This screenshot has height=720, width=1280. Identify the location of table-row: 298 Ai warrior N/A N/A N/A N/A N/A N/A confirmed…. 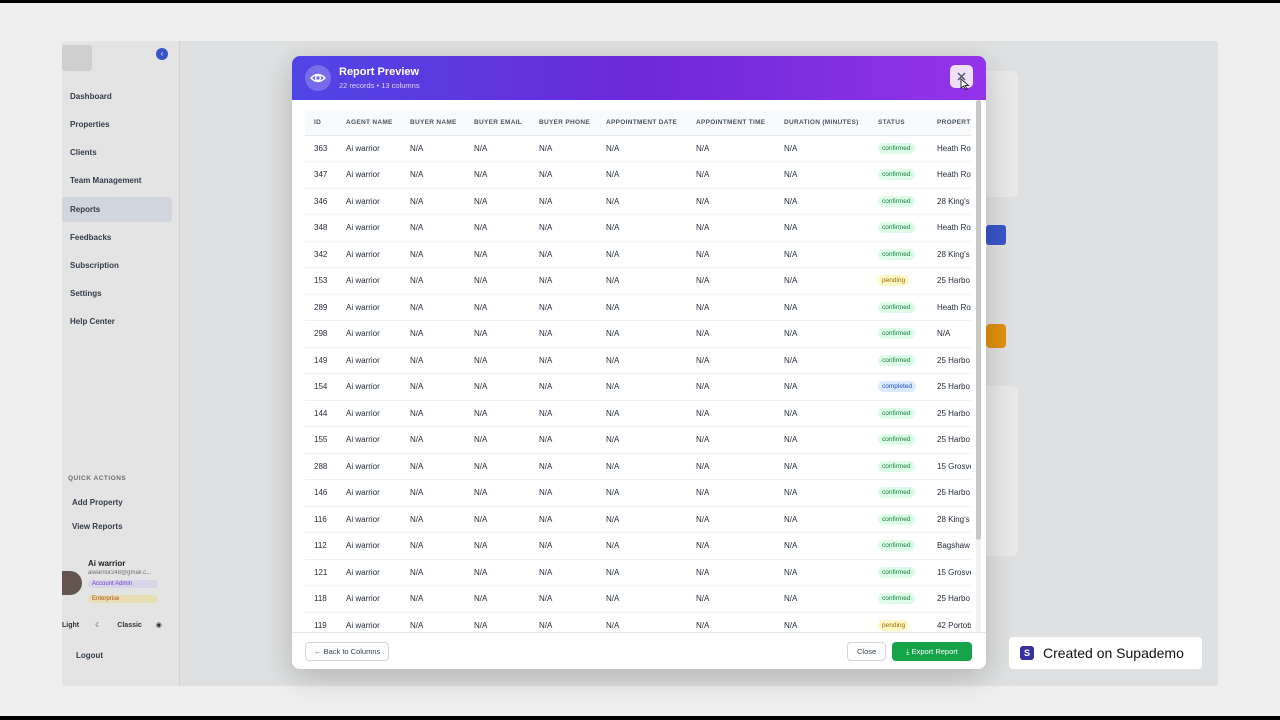
(638, 334).